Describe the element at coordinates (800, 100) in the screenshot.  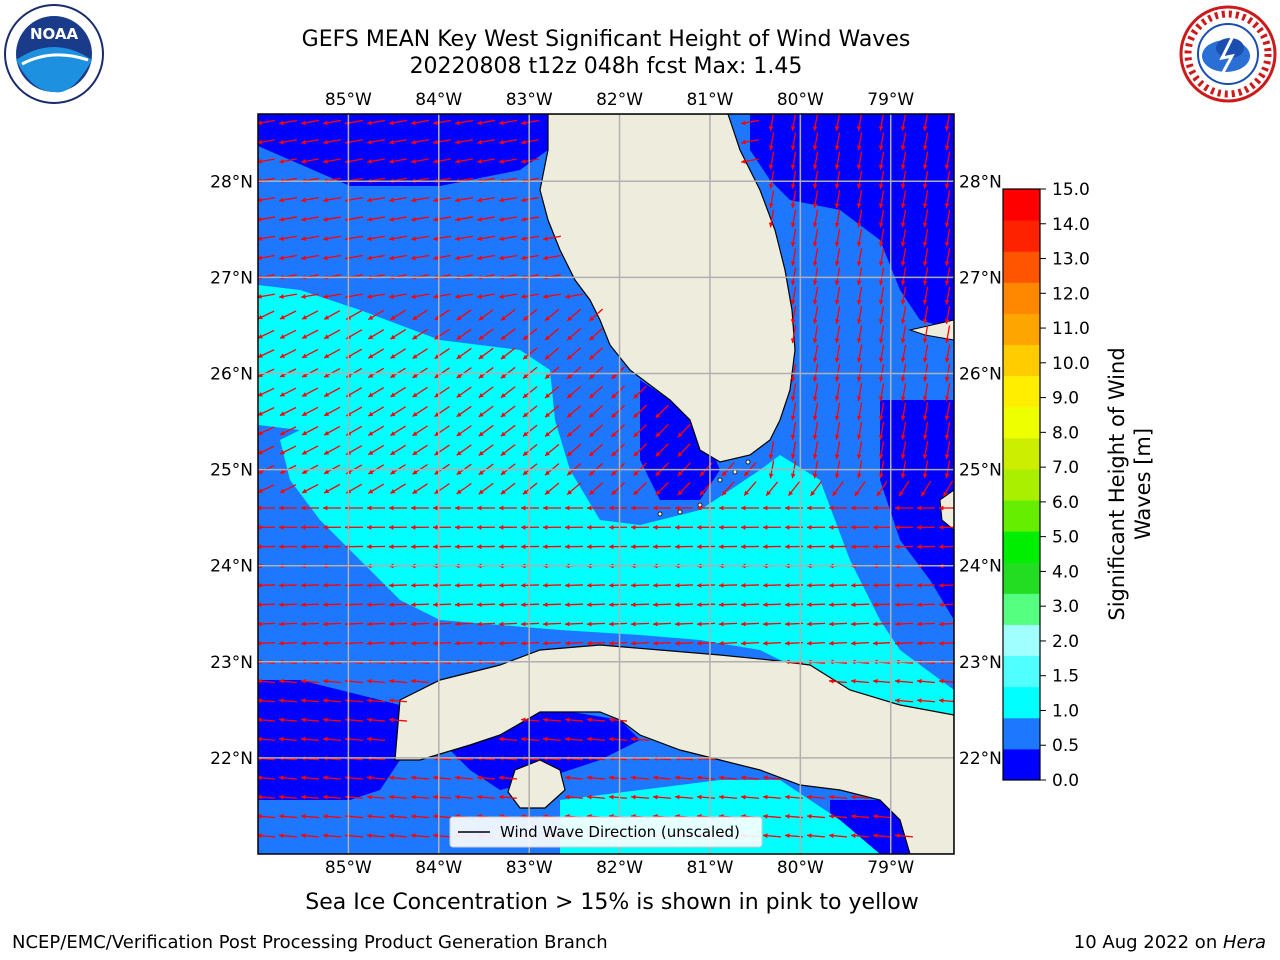
I see `lon-tick-label-top: 80°W` at that location.